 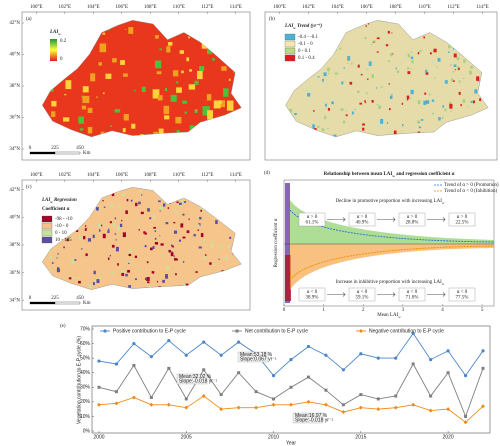 I want to click on scale-unit: Km, so click(x=87, y=303).